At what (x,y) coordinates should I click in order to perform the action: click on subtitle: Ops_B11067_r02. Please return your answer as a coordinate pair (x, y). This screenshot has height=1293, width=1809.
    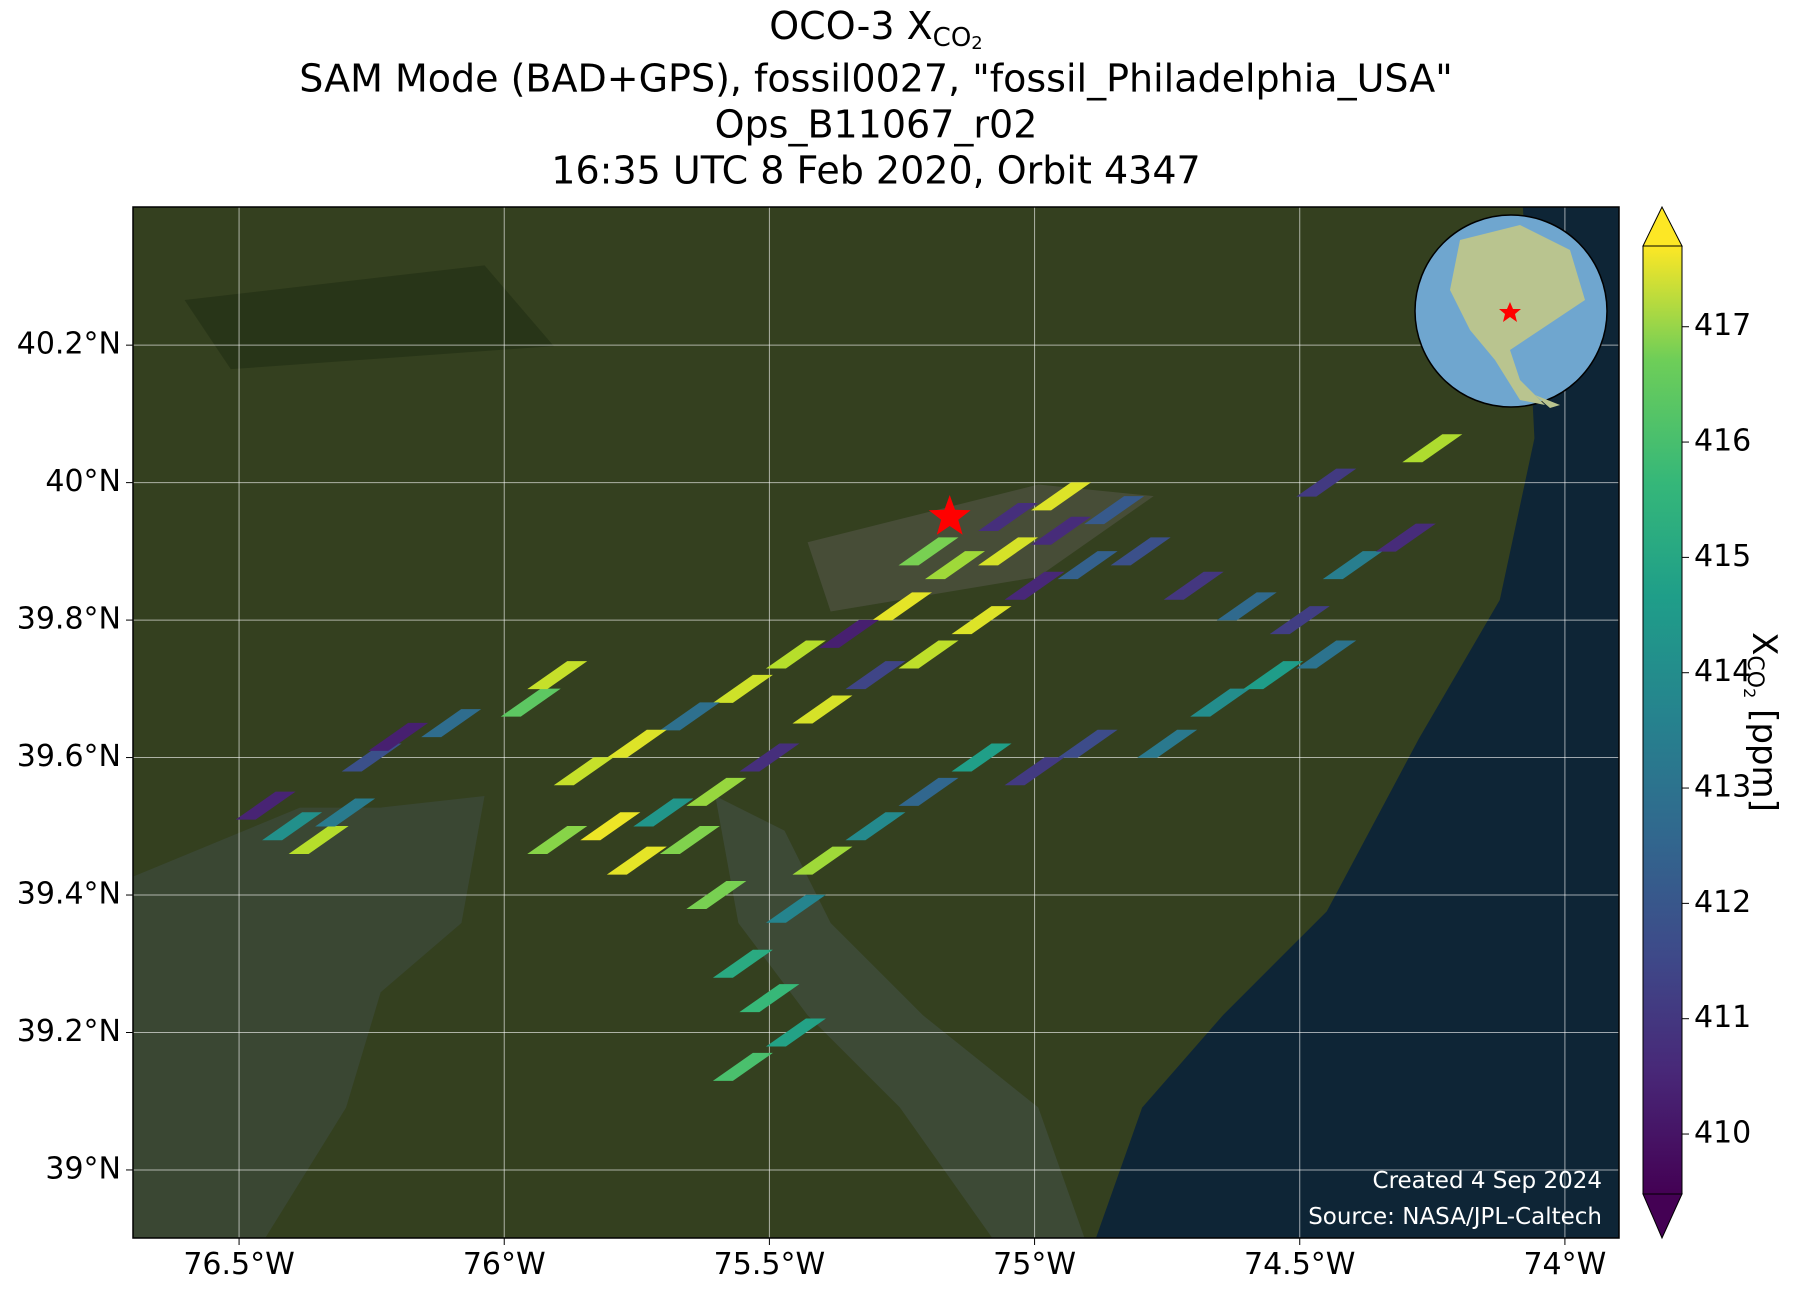
    Looking at the image, I should click on (876, 125).